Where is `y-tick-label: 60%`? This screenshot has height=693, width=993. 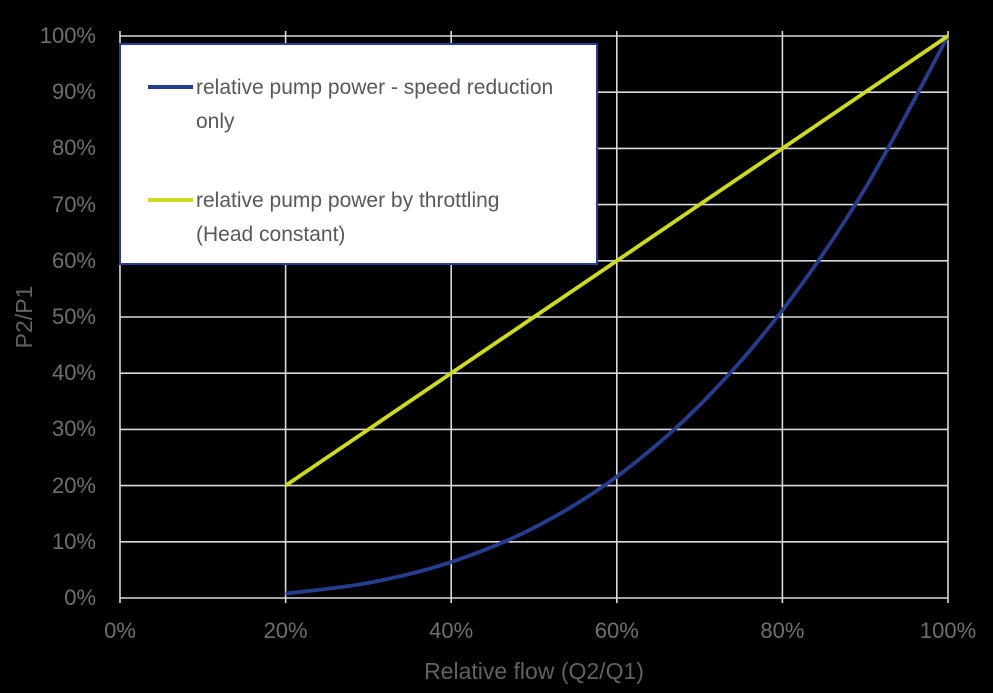
y-tick-label: 60% is located at coordinates (73, 260).